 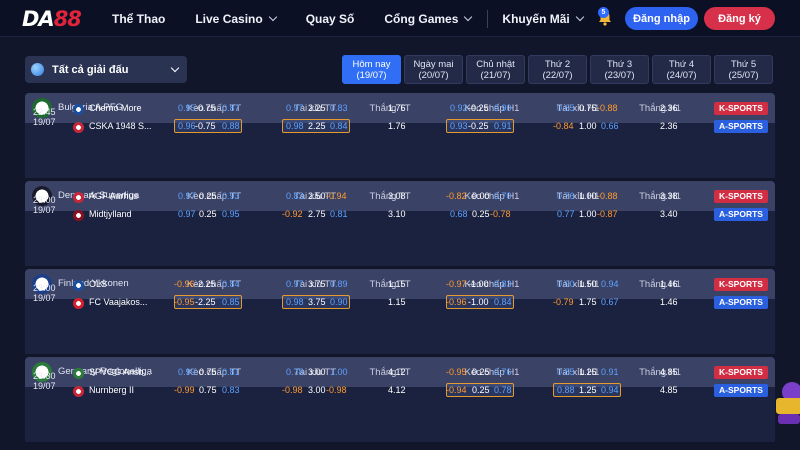 What do you see at coordinates (563, 126) in the screenshot?
I see `over-under-h1-odds: -0.84` at bounding box center [563, 126].